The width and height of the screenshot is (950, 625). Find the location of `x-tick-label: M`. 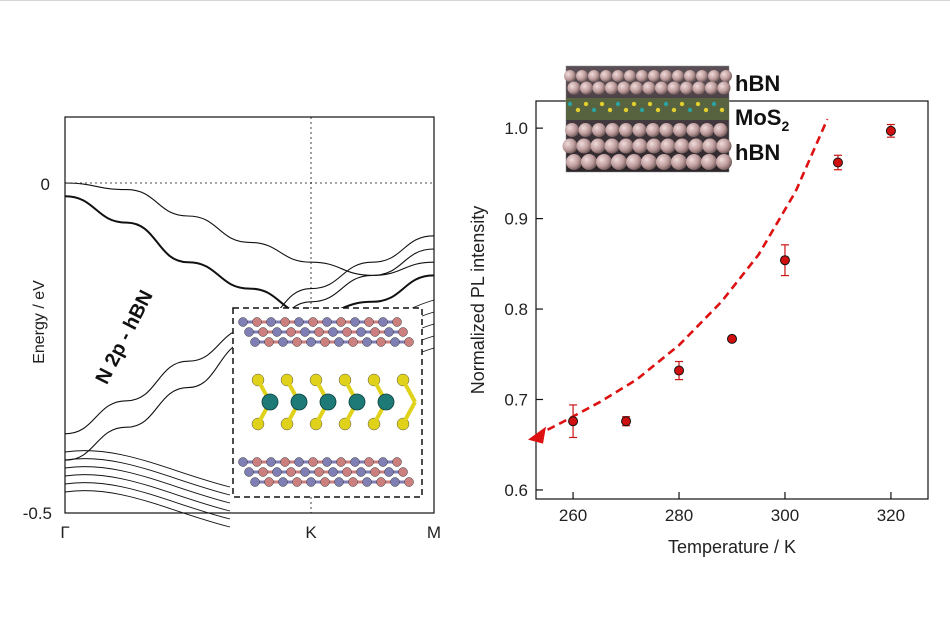

x-tick-label: M is located at coordinates (434, 532).